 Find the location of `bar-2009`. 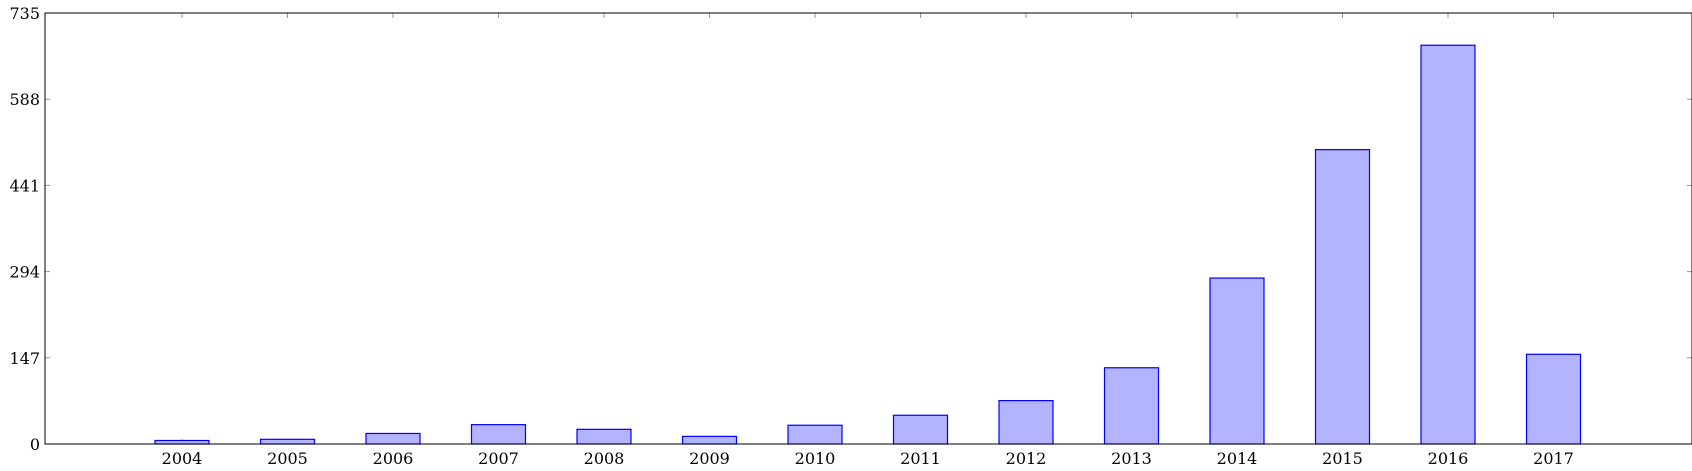

bar-2009 is located at coordinates (709, 440).